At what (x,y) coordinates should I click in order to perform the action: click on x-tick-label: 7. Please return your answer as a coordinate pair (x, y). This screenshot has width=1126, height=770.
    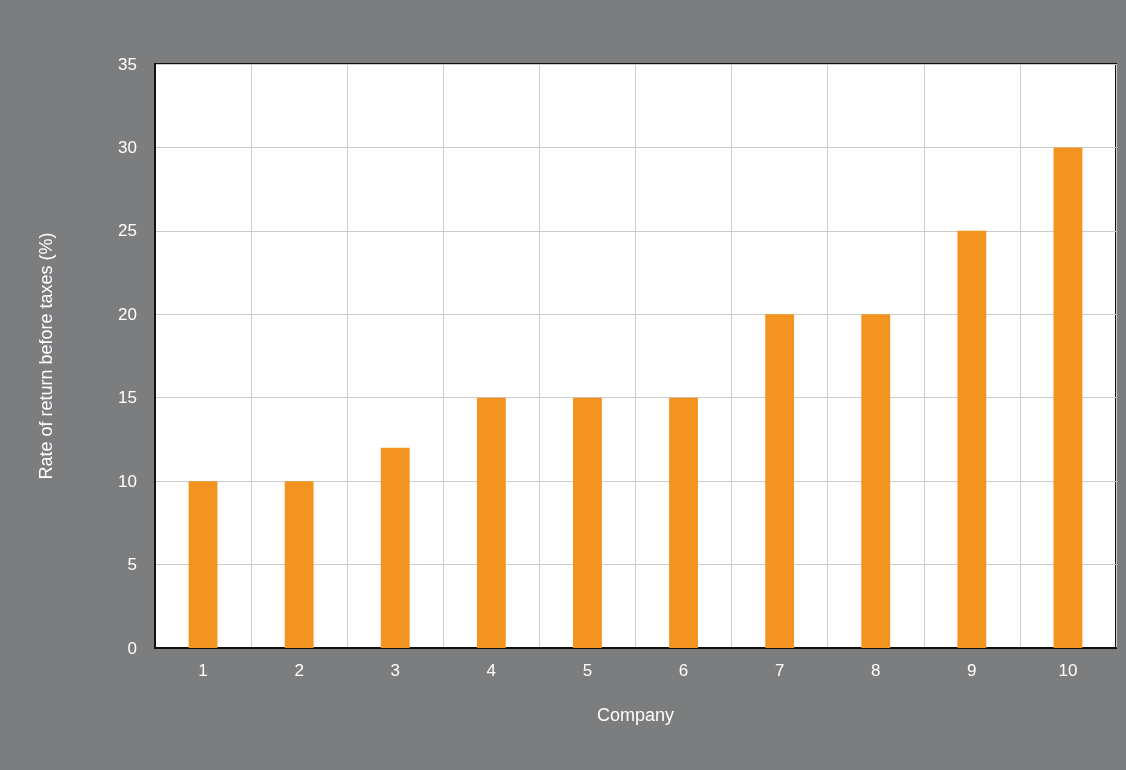
    Looking at the image, I should click on (779, 670).